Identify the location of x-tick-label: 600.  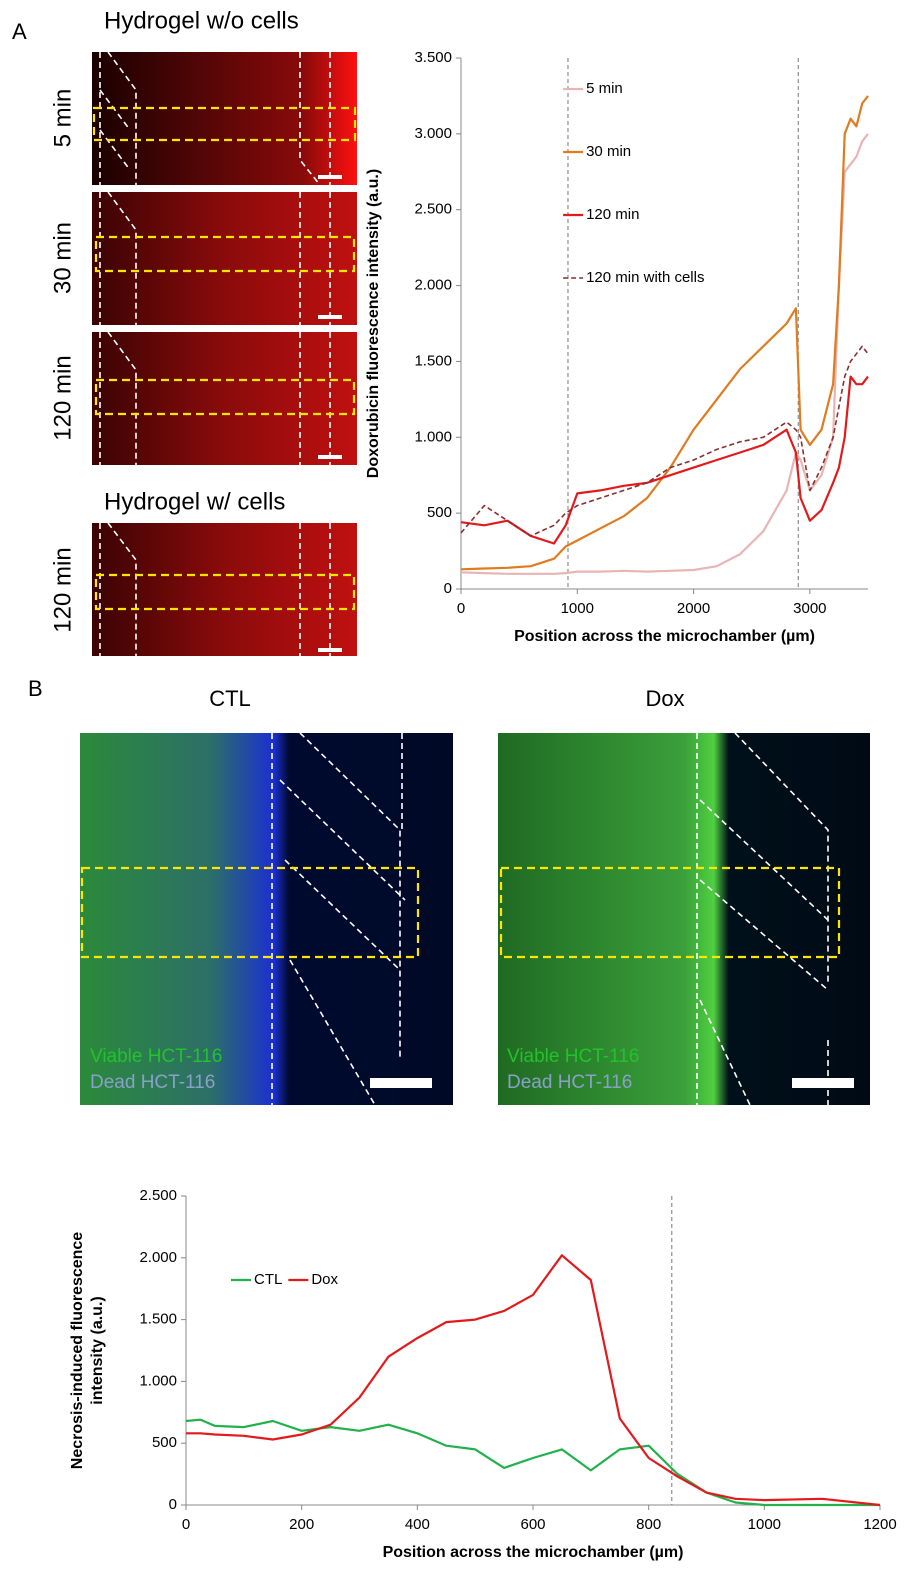
(532, 1524).